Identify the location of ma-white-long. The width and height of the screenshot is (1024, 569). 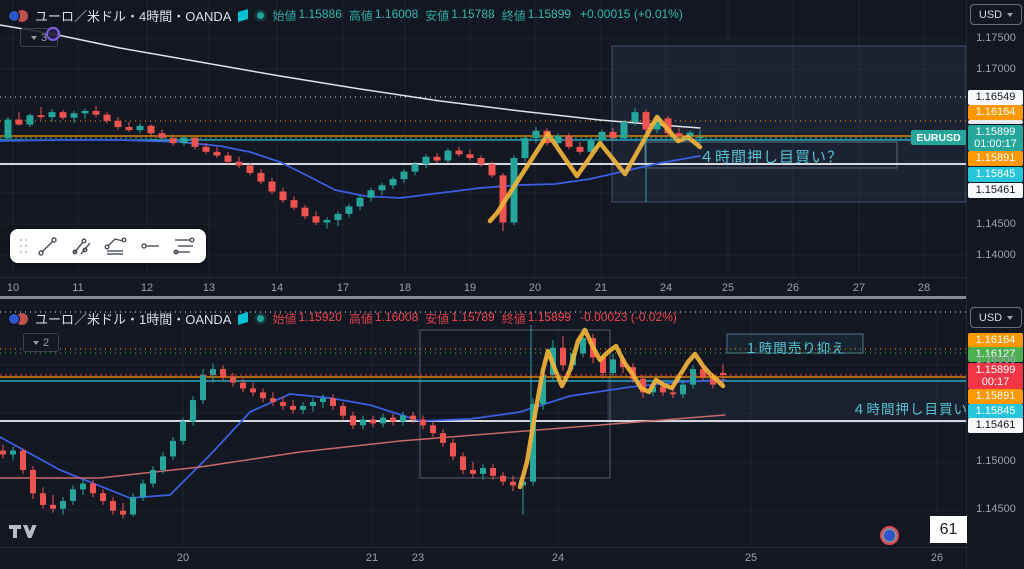
(350, 76).